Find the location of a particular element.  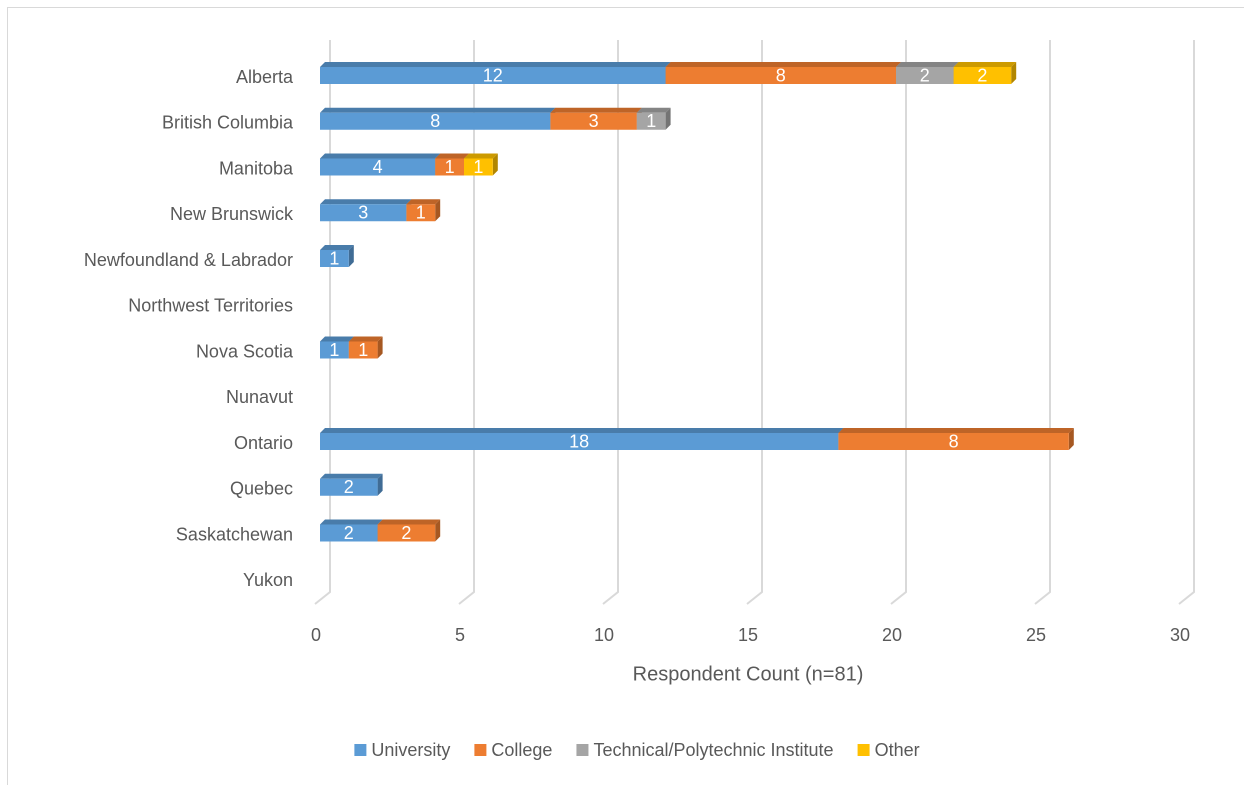

y-tick-label: British Columbia is located at coordinates (228, 123).